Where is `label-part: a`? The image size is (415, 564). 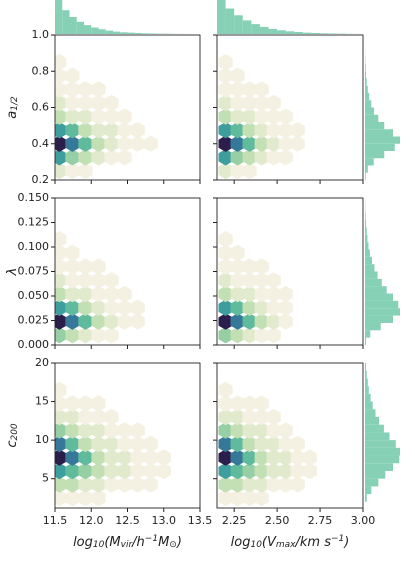
label-part: a is located at coordinates (12, 115).